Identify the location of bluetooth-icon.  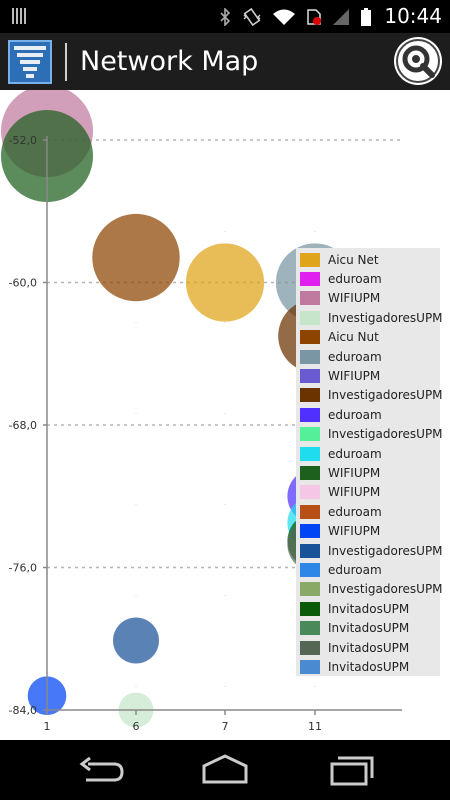
(225, 17).